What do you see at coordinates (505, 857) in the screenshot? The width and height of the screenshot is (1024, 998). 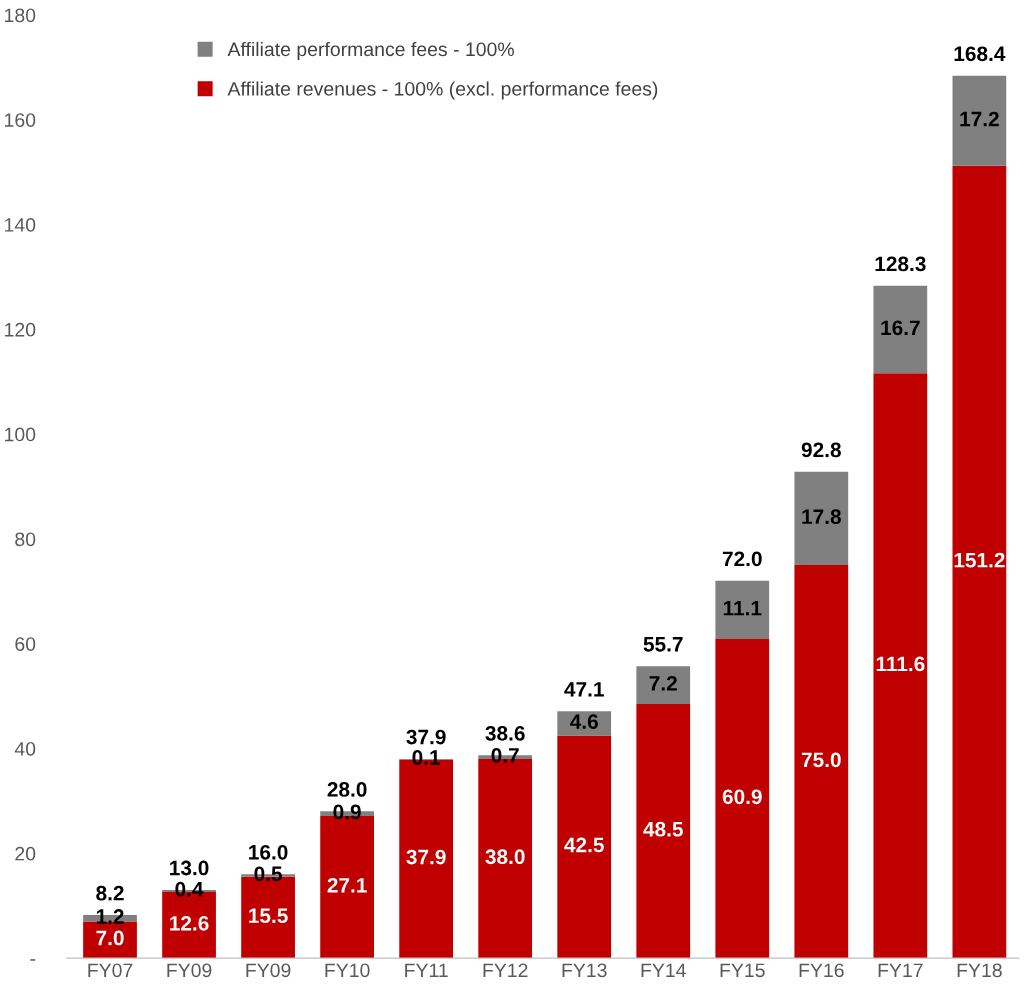 I see `data-label: 38.0` at bounding box center [505, 857].